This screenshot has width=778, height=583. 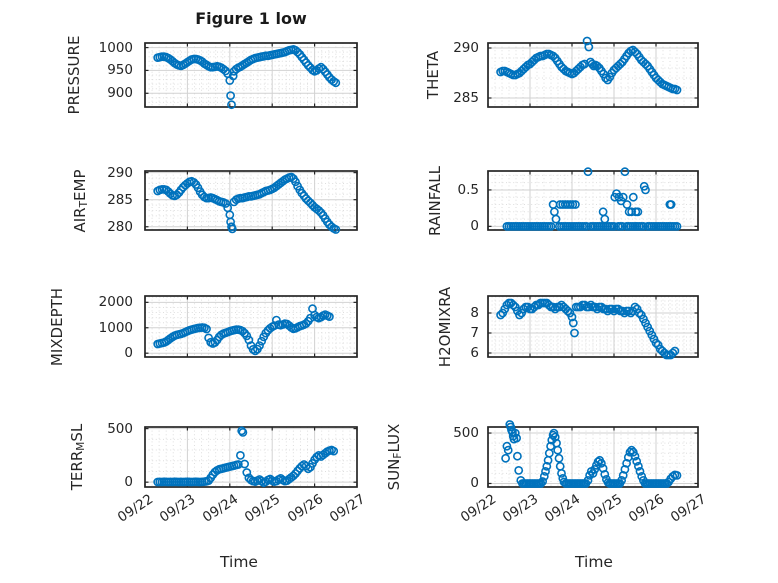 What do you see at coordinates (394, 474) in the screenshot?
I see `y-axis-label-text: SUN` at bounding box center [394, 474].